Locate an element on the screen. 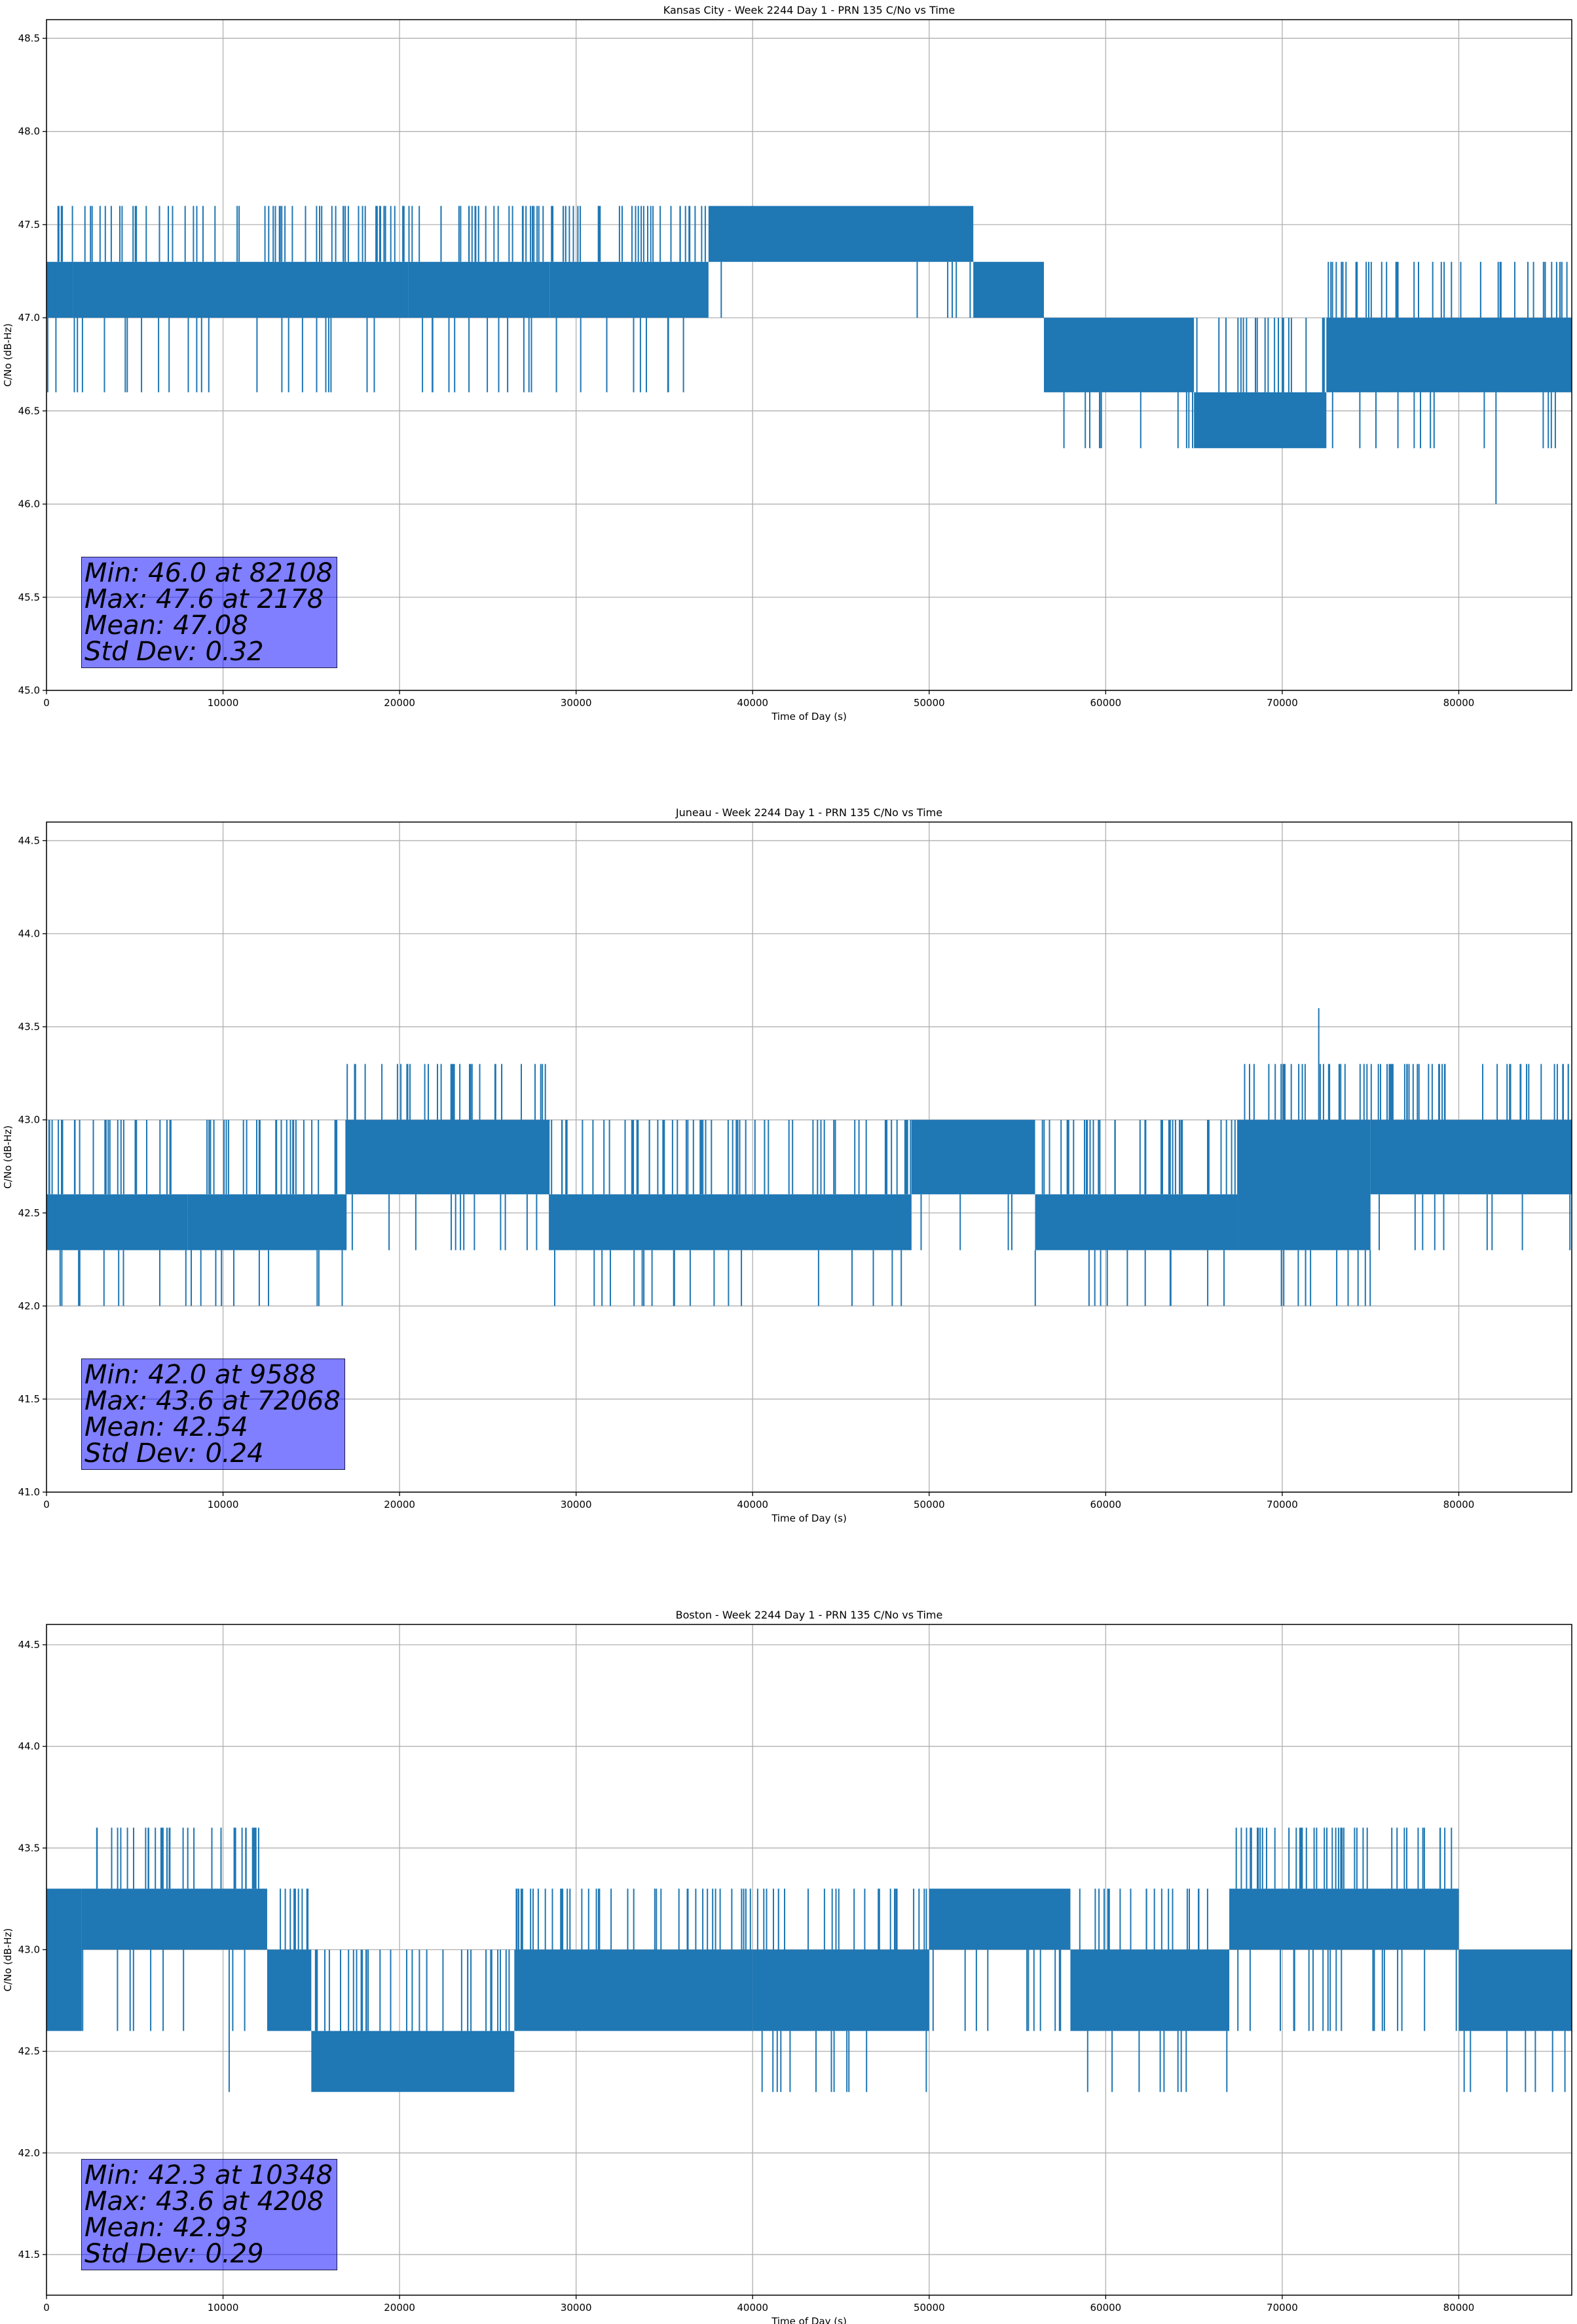  y-tick-label: 41.0 is located at coordinates (29, 1492).